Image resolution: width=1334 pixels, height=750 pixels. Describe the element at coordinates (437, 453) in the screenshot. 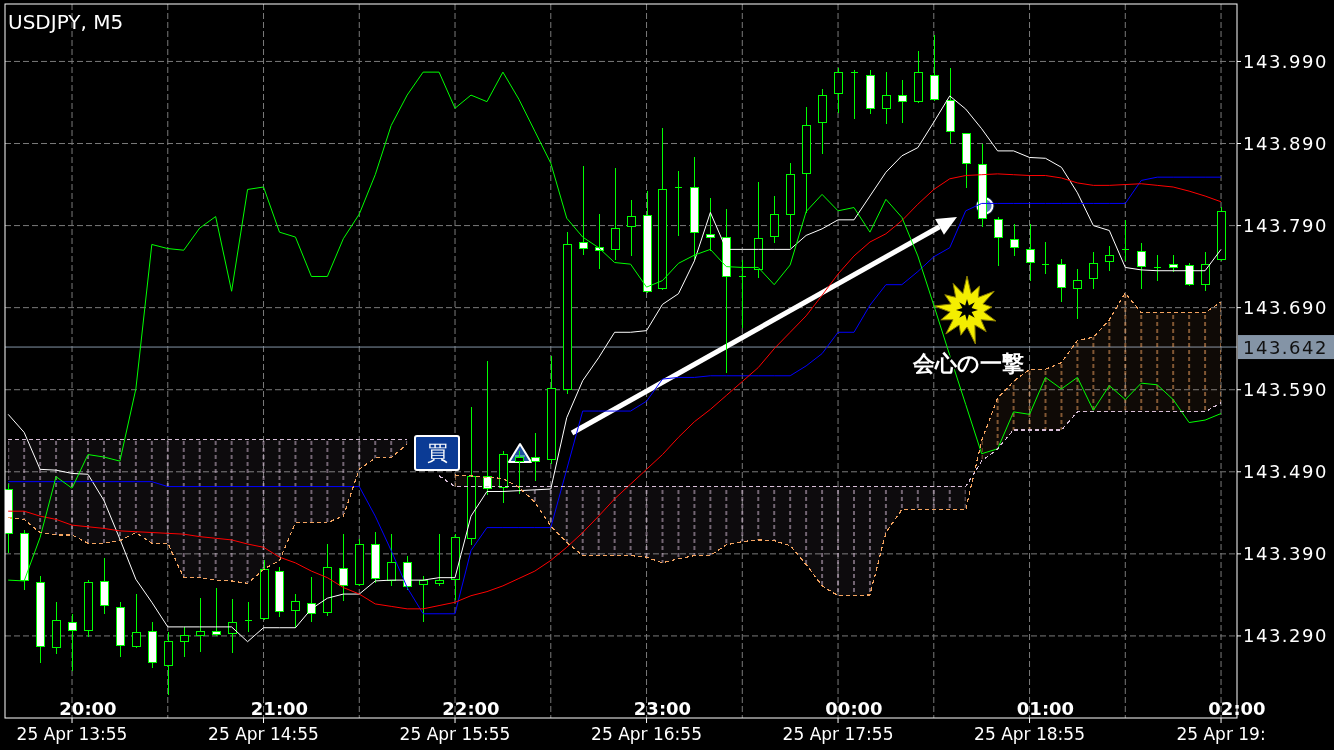

I see `annotation: 買` at that location.